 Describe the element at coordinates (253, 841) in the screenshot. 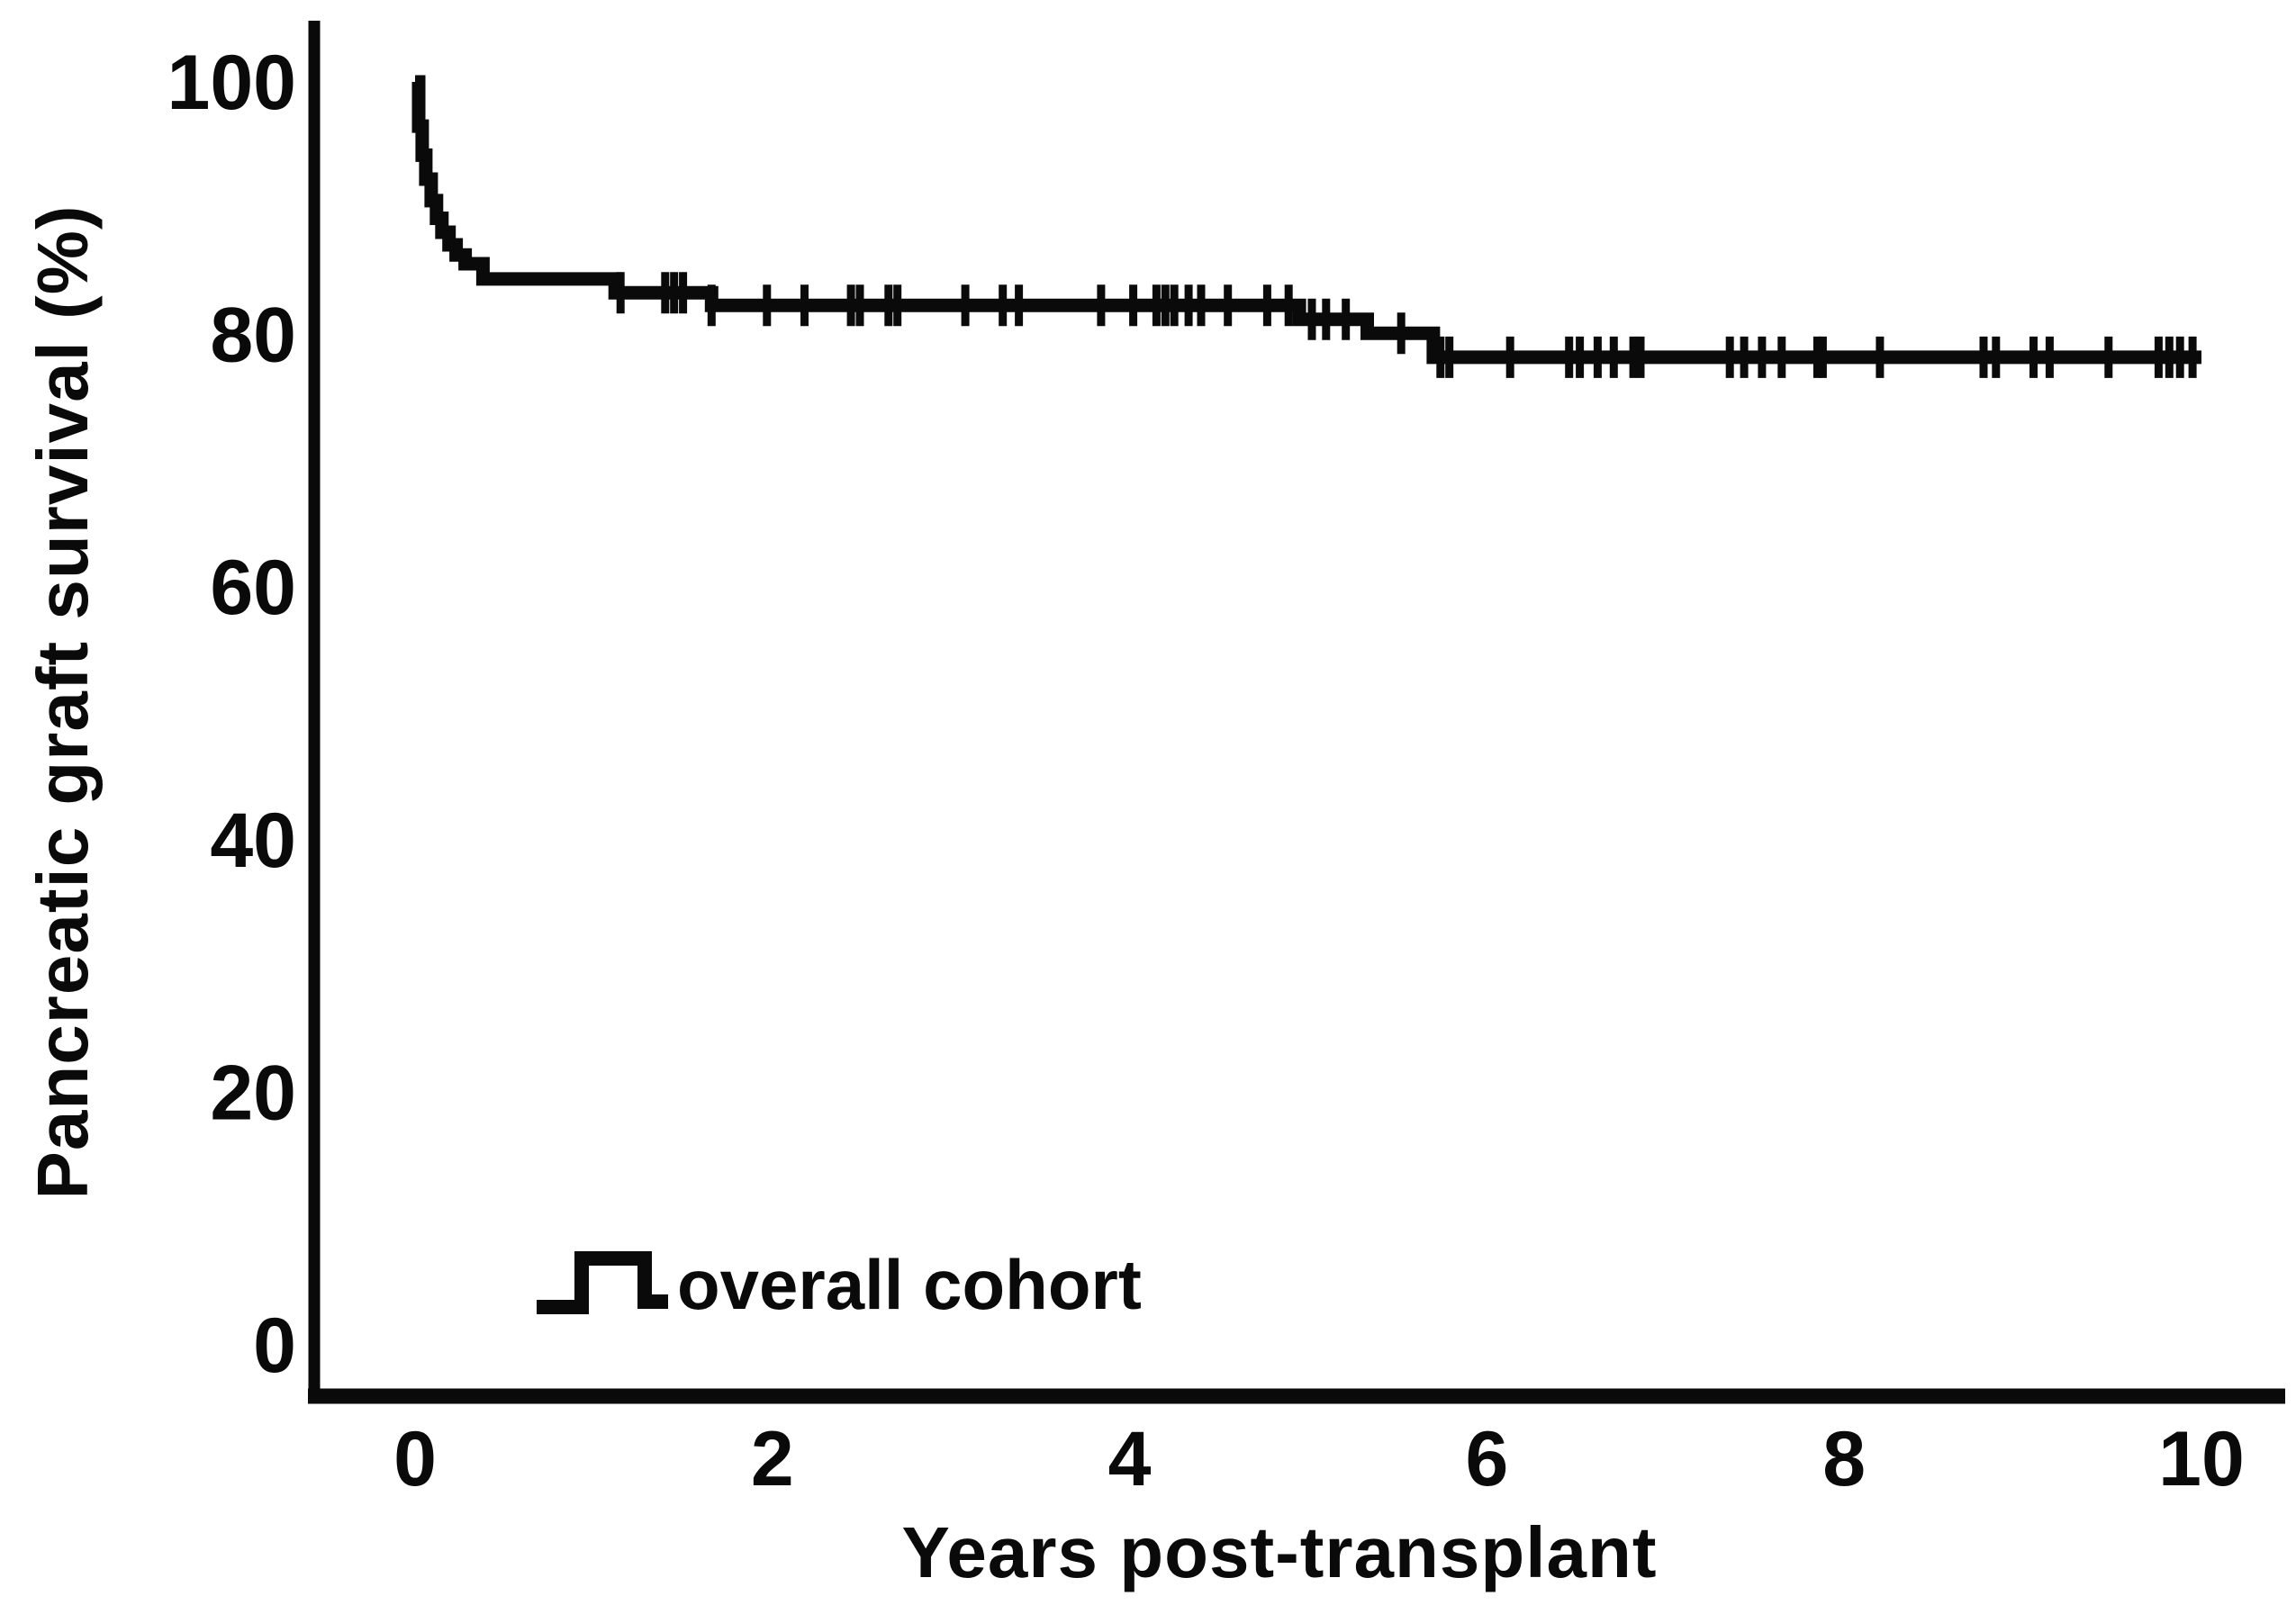

I see `y-tick-label-40: 40` at that location.